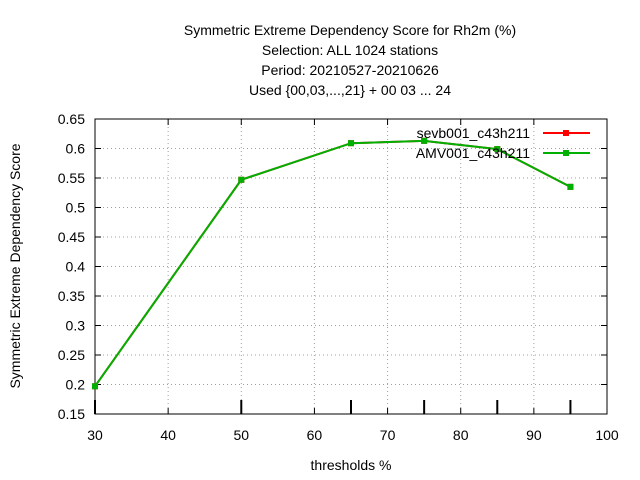 This screenshot has width=640, height=480. I want to click on legend-label: AMV001_c43h211, so click(473, 153).